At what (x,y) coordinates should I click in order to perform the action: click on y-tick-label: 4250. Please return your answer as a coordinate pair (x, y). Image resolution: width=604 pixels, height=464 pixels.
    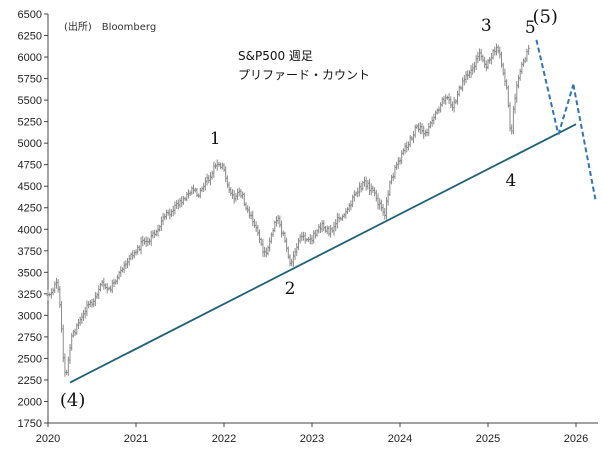
    Looking at the image, I should click on (30, 209).